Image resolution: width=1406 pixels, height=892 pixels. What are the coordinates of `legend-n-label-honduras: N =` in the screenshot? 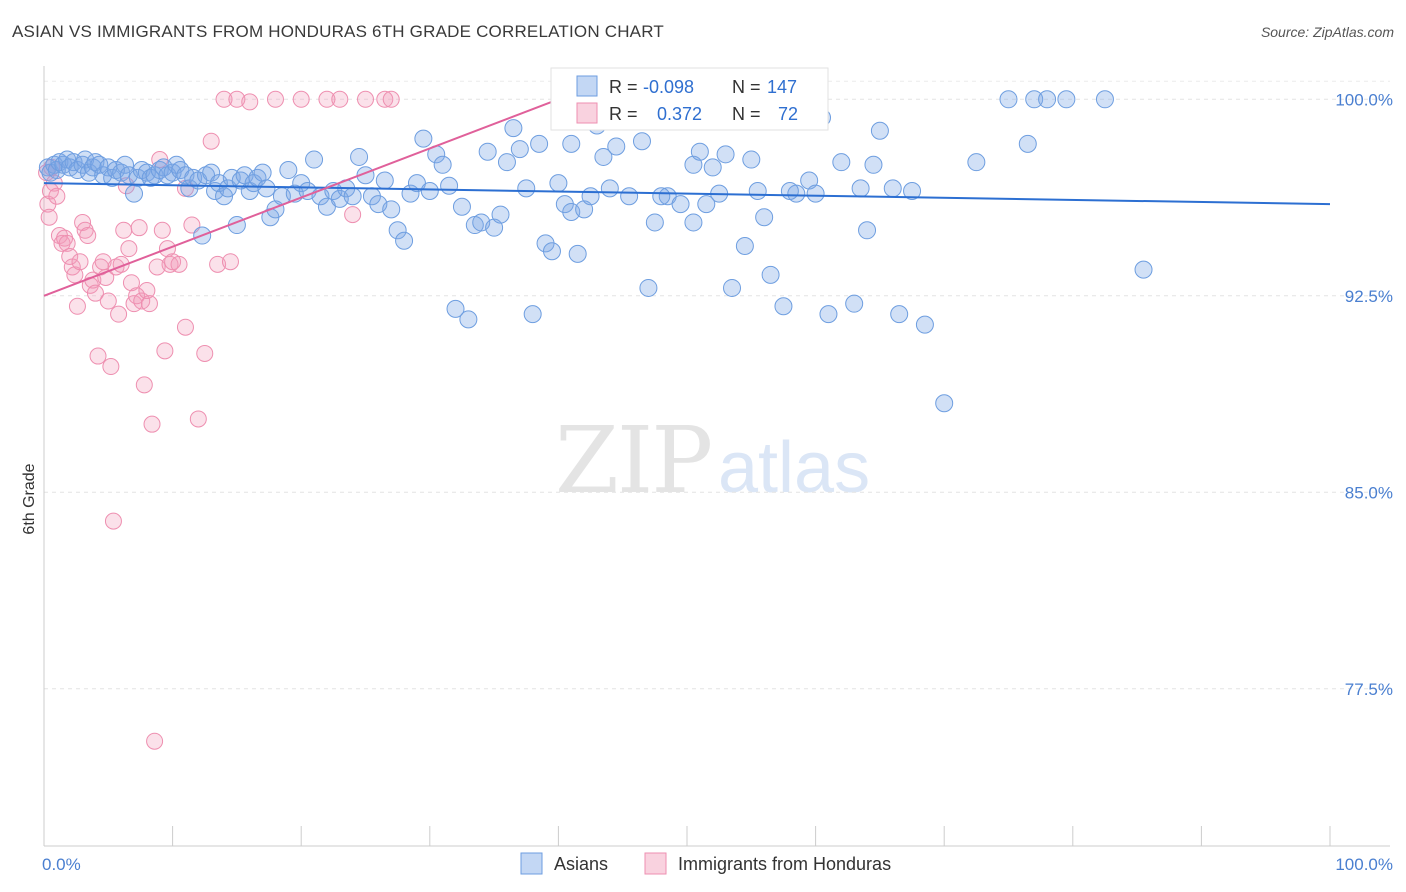 It's located at (746, 114).